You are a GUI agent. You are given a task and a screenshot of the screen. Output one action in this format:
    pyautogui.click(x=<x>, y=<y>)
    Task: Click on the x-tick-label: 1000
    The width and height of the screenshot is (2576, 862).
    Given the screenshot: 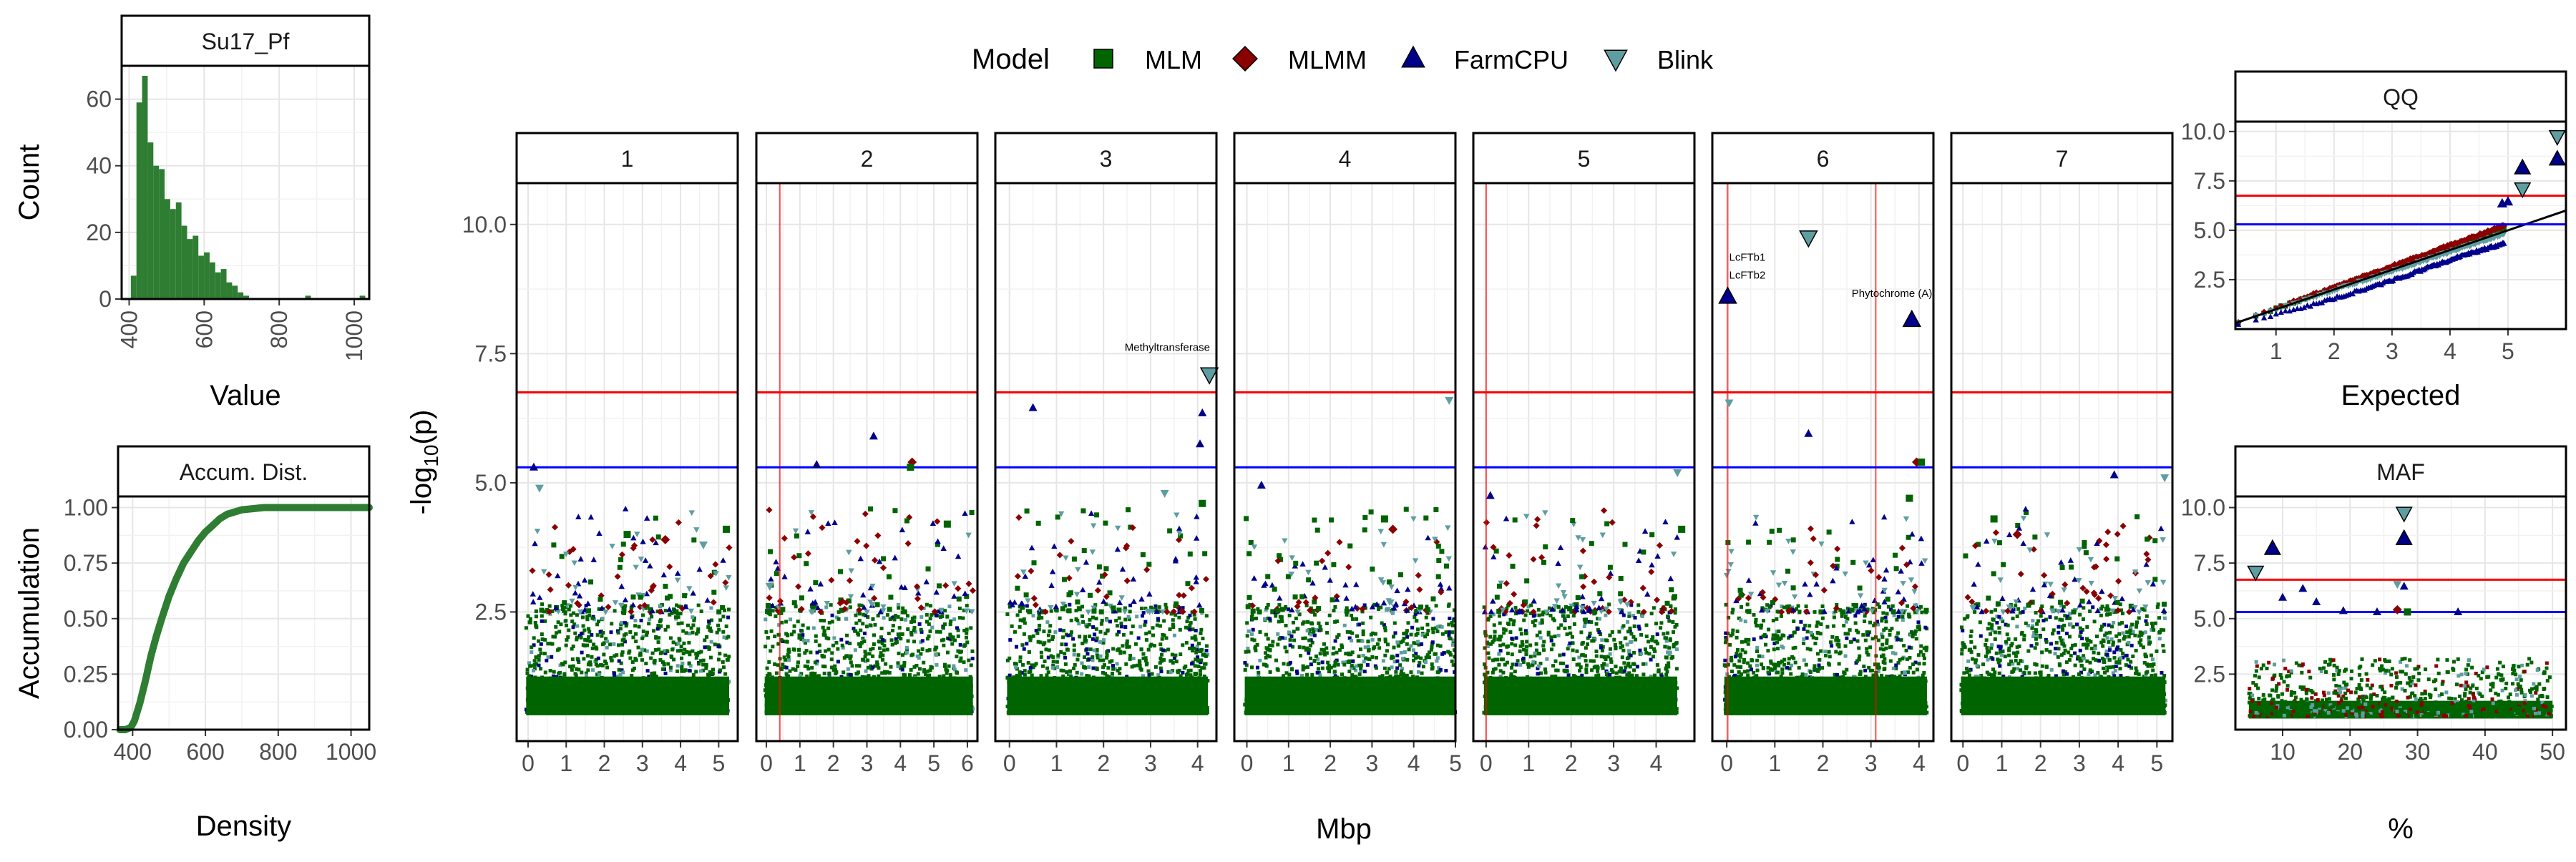 What is the action you would take?
    pyautogui.click(x=354, y=335)
    